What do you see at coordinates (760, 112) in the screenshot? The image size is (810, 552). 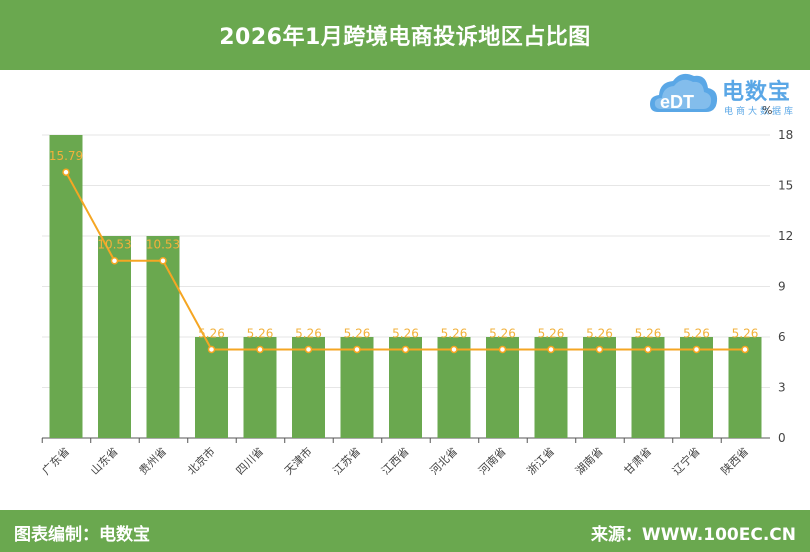 I see `logo-subtitle: 电商大数据库` at bounding box center [760, 112].